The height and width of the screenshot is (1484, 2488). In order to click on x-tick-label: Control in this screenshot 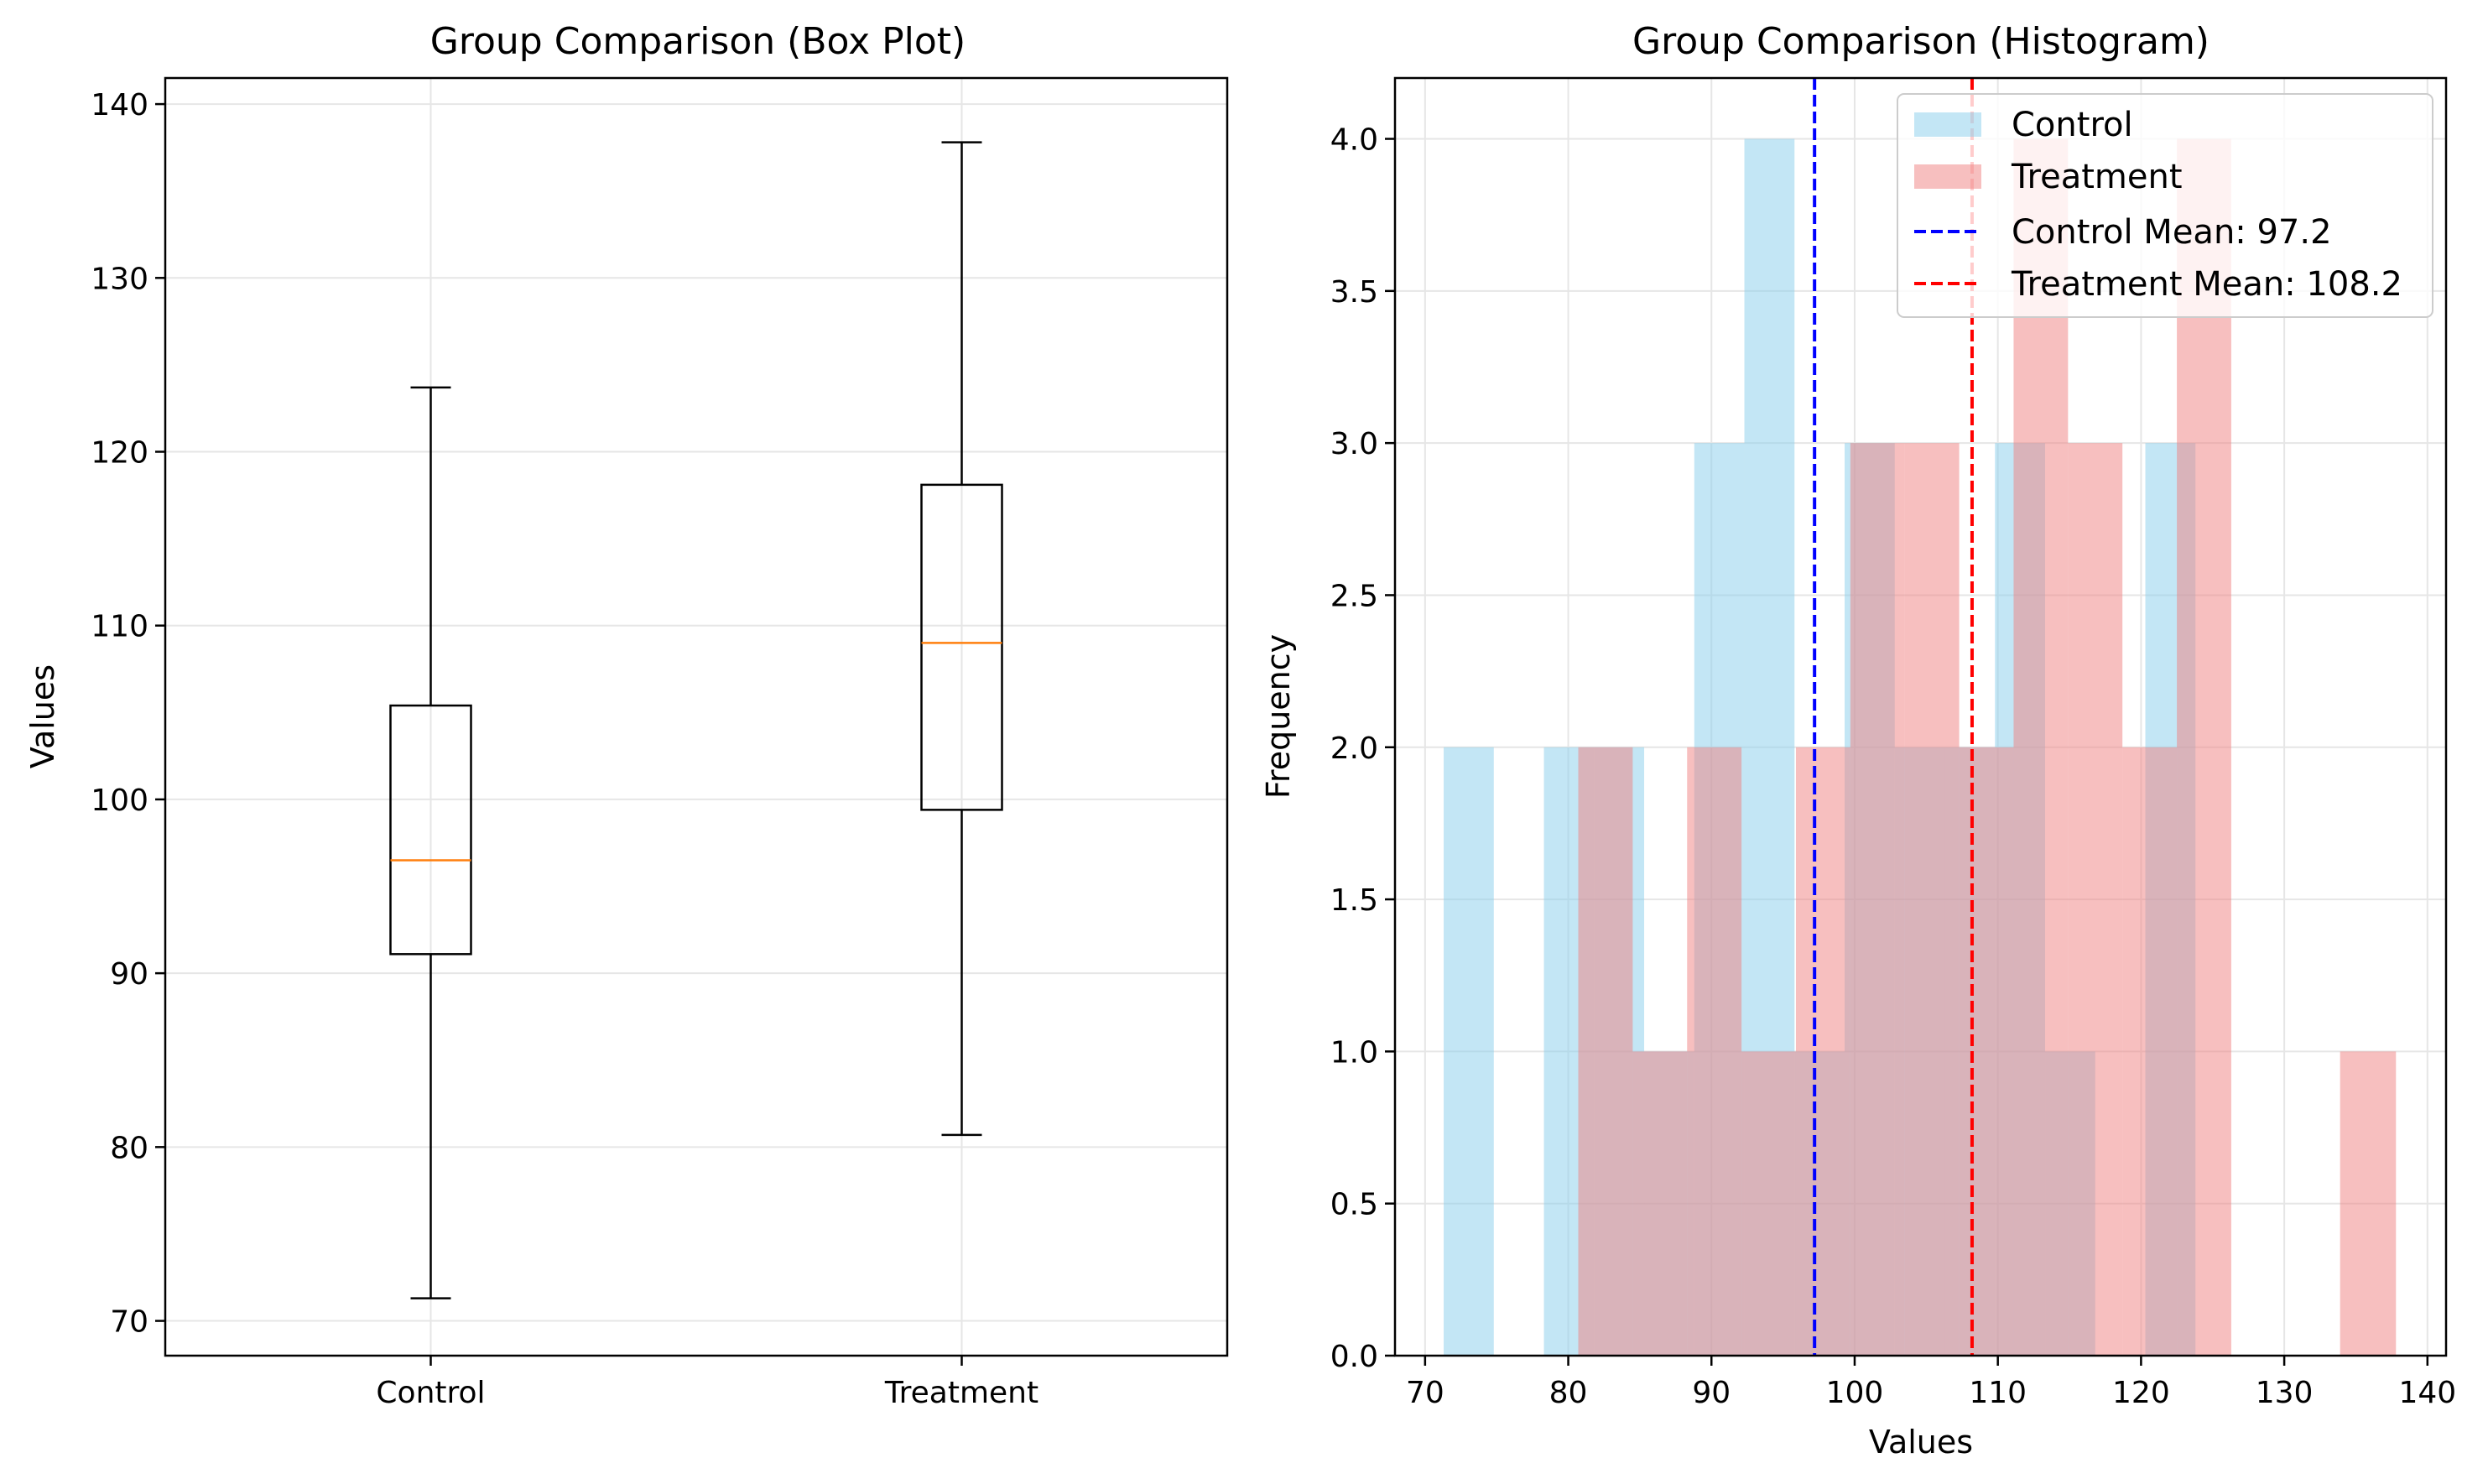, I will do `click(430, 1393)`.